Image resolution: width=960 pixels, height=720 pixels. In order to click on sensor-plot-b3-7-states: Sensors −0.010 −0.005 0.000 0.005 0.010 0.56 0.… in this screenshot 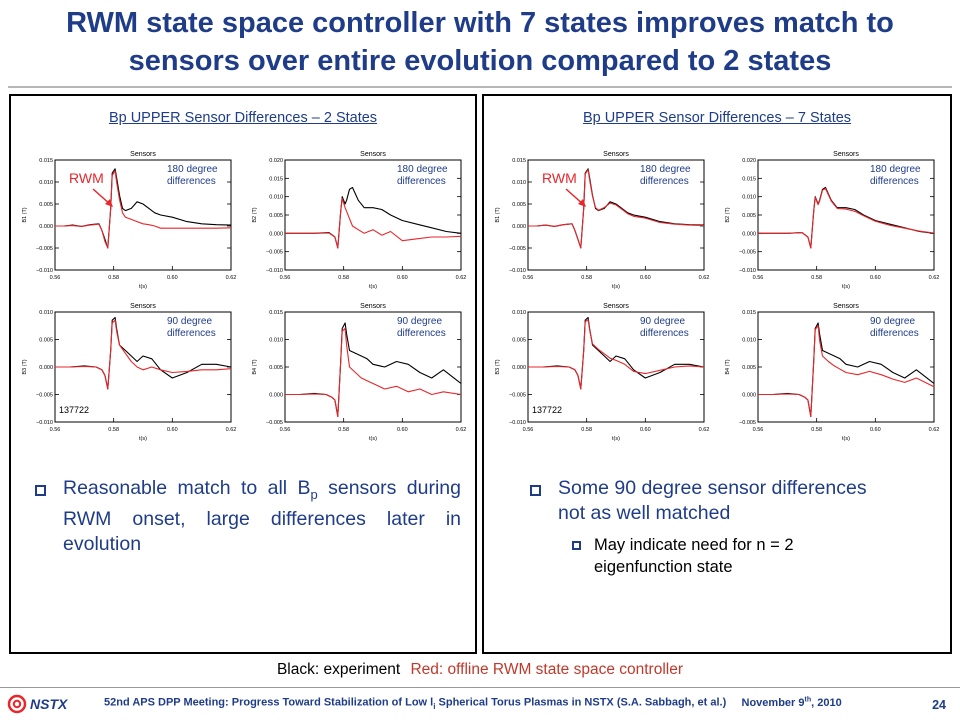, I will do `click(602, 372)`.